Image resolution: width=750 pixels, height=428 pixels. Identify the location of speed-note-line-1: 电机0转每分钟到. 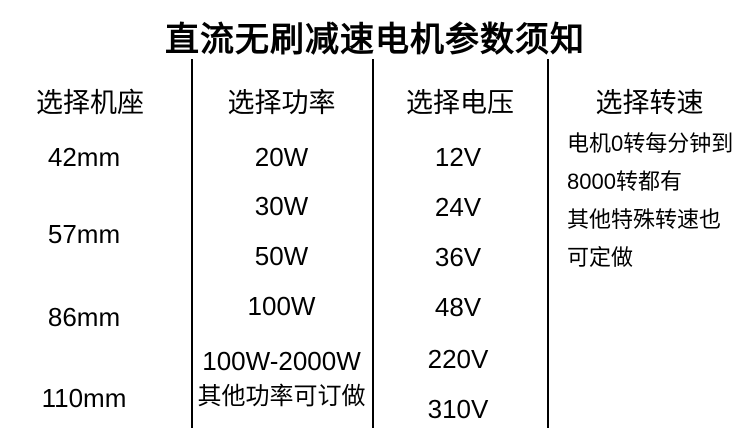
(650, 143).